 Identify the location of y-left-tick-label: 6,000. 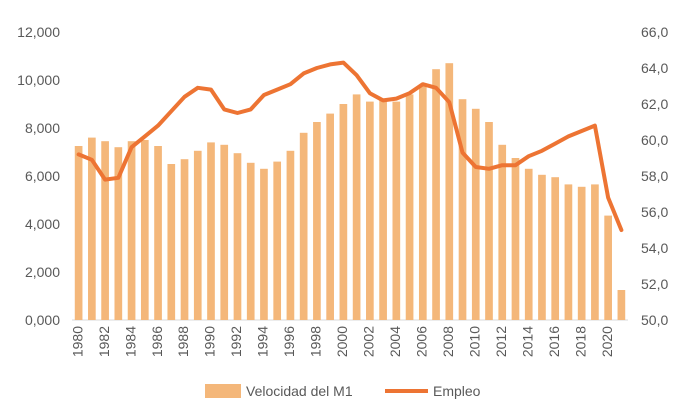
(42, 176).